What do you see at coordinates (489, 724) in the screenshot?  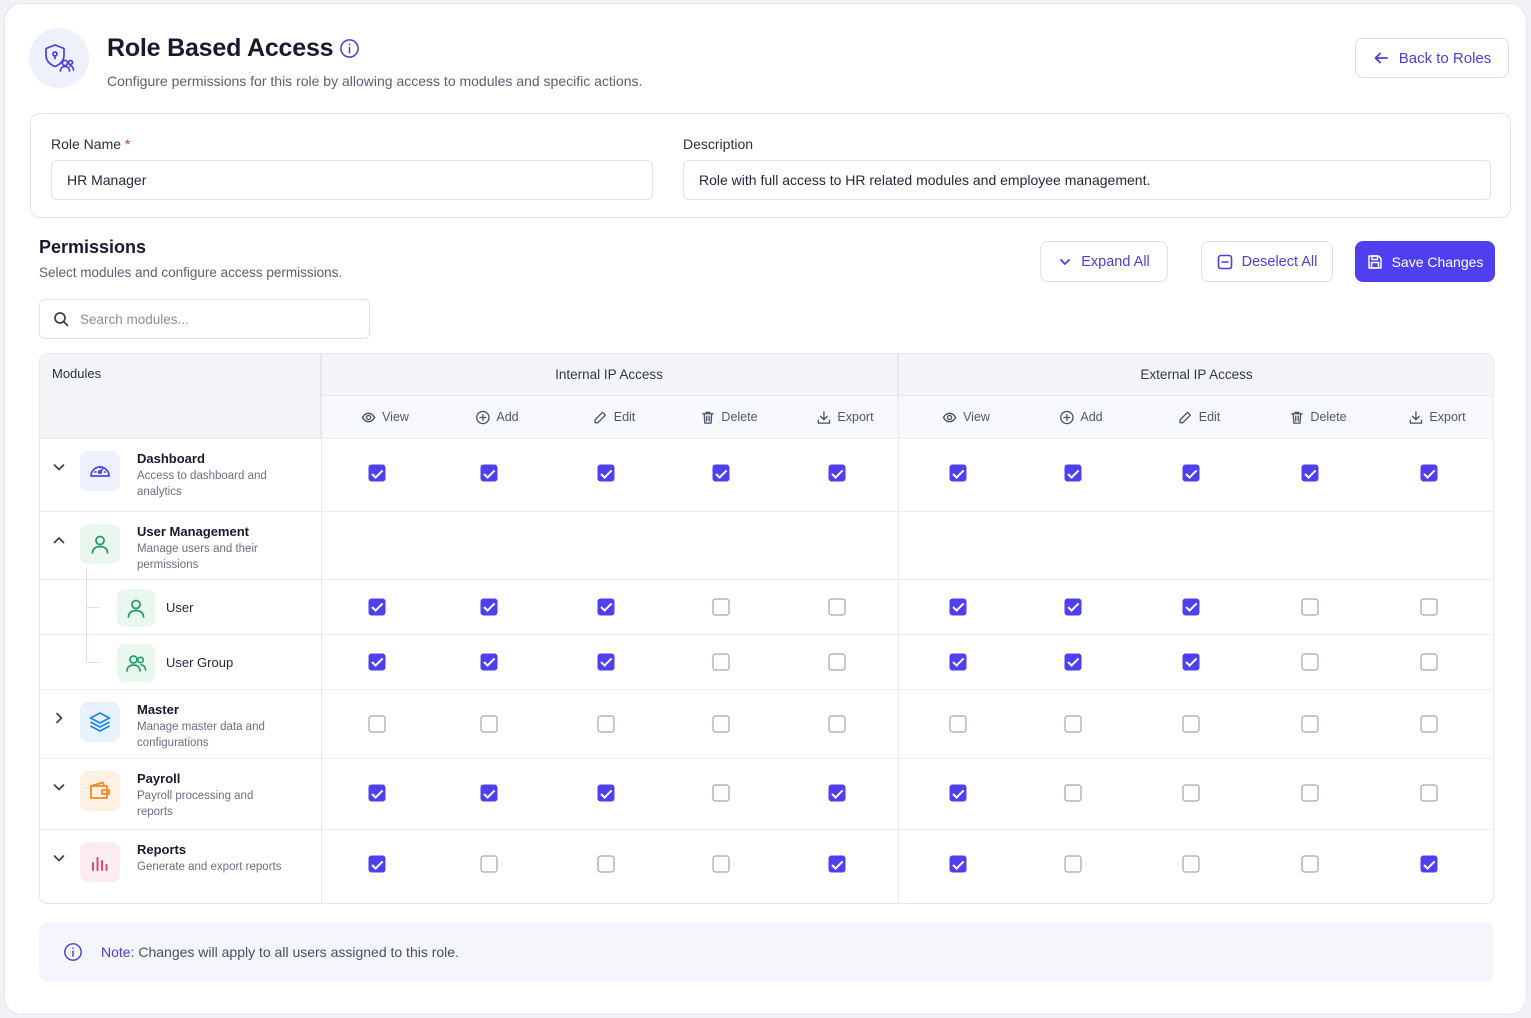 I see `checkbox-master-internal-add` at bounding box center [489, 724].